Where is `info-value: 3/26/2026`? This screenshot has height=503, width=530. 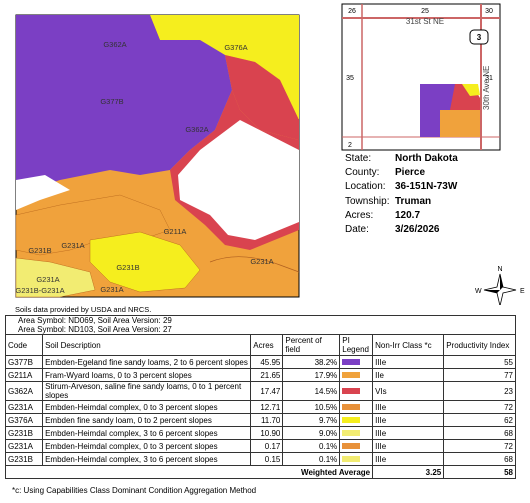 info-value: 3/26/2026 is located at coordinates (417, 230).